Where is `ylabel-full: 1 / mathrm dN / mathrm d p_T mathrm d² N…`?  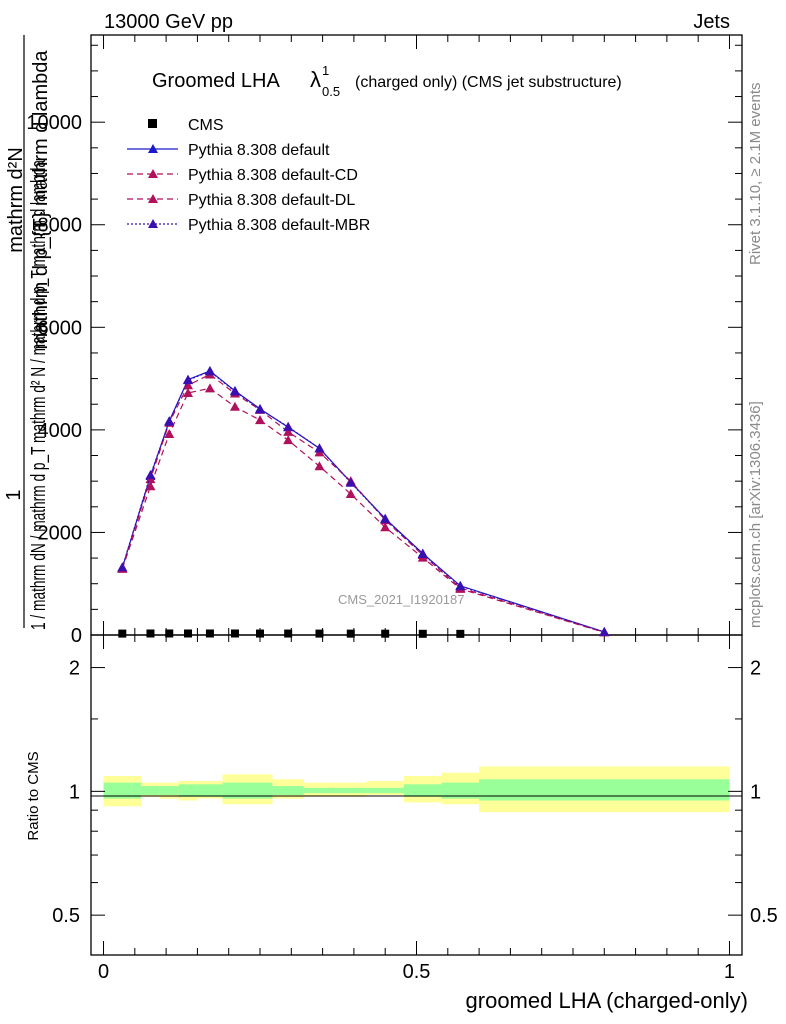
ylabel-full: 1 / mathrm dN / mathrm d p_T mathrm d² N… is located at coordinates (39, 394).